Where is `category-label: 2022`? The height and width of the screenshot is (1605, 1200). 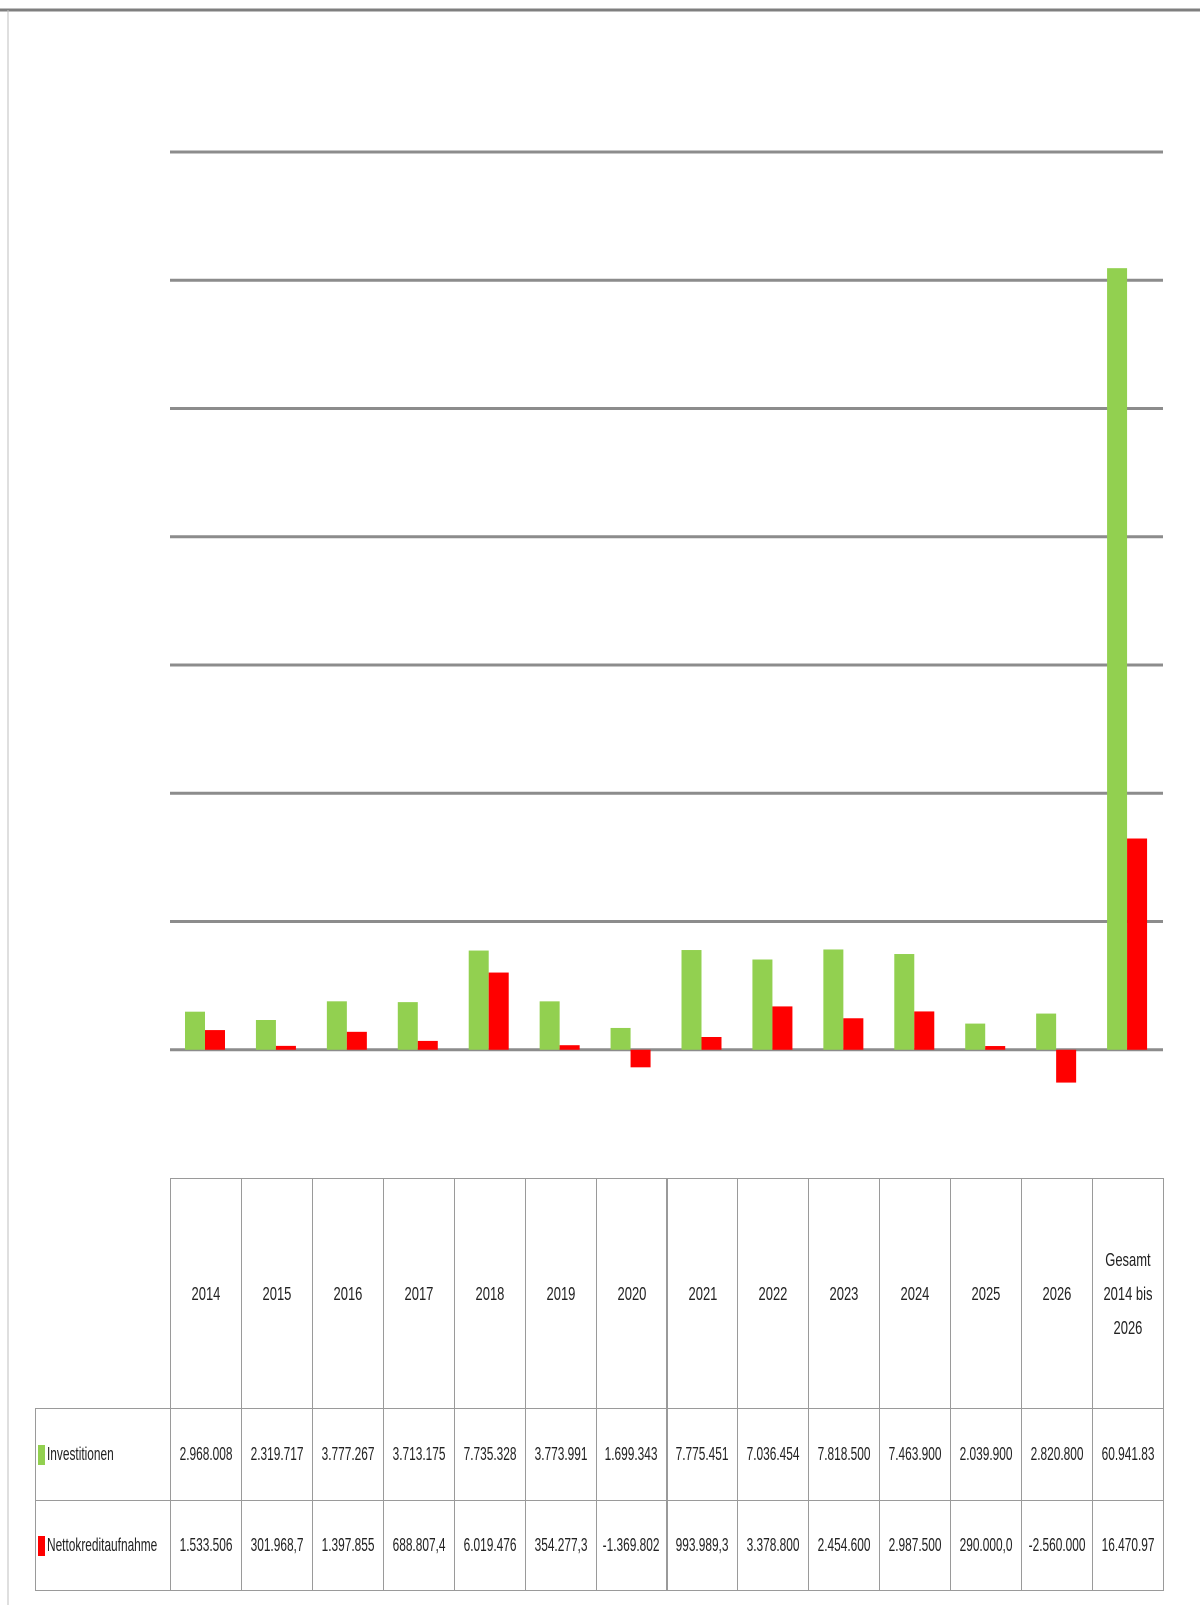 category-label: 2022 is located at coordinates (773, 1293).